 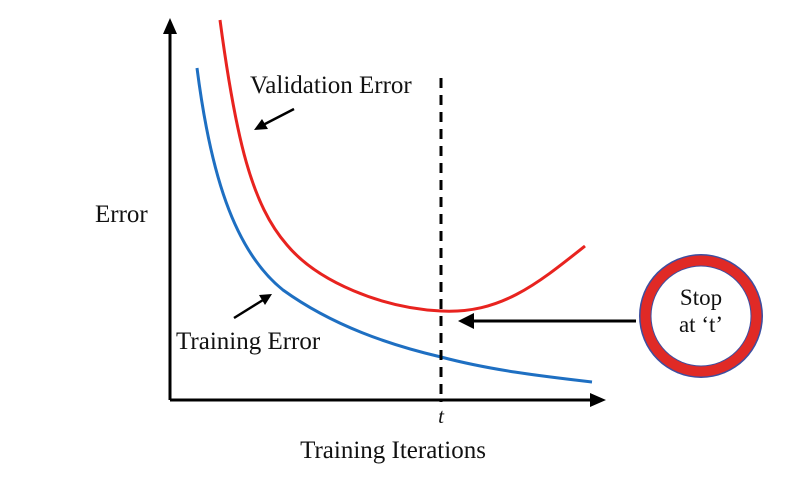 What do you see at coordinates (274, 118) in the screenshot?
I see `validation-label-arrow` at bounding box center [274, 118].